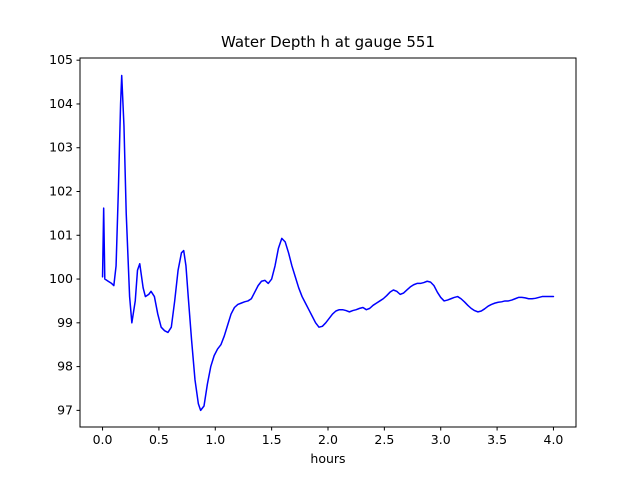 The height and width of the screenshot is (480, 640). What do you see at coordinates (497, 439) in the screenshot?
I see `x-tick-label: 3.5` at bounding box center [497, 439].